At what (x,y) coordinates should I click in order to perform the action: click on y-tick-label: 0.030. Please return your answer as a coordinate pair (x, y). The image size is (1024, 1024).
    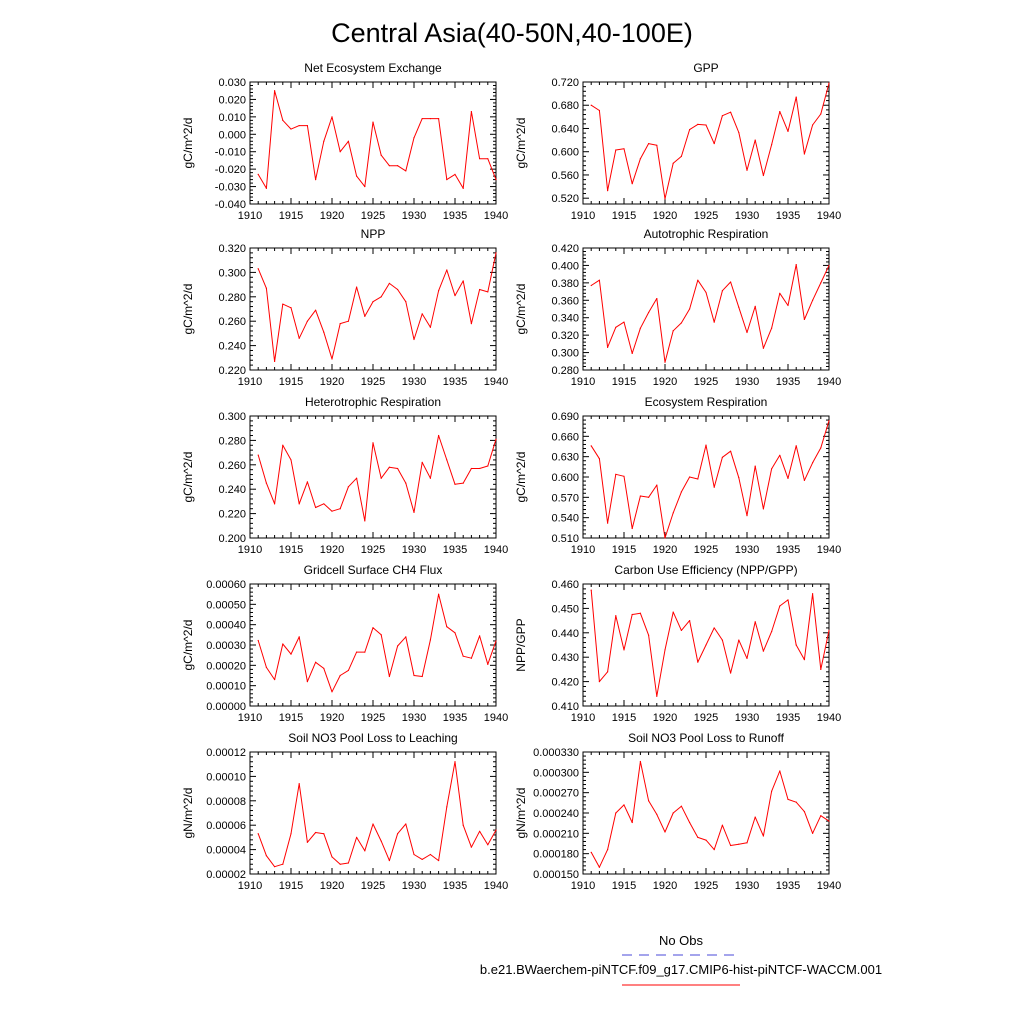
    Looking at the image, I should click on (232, 83).